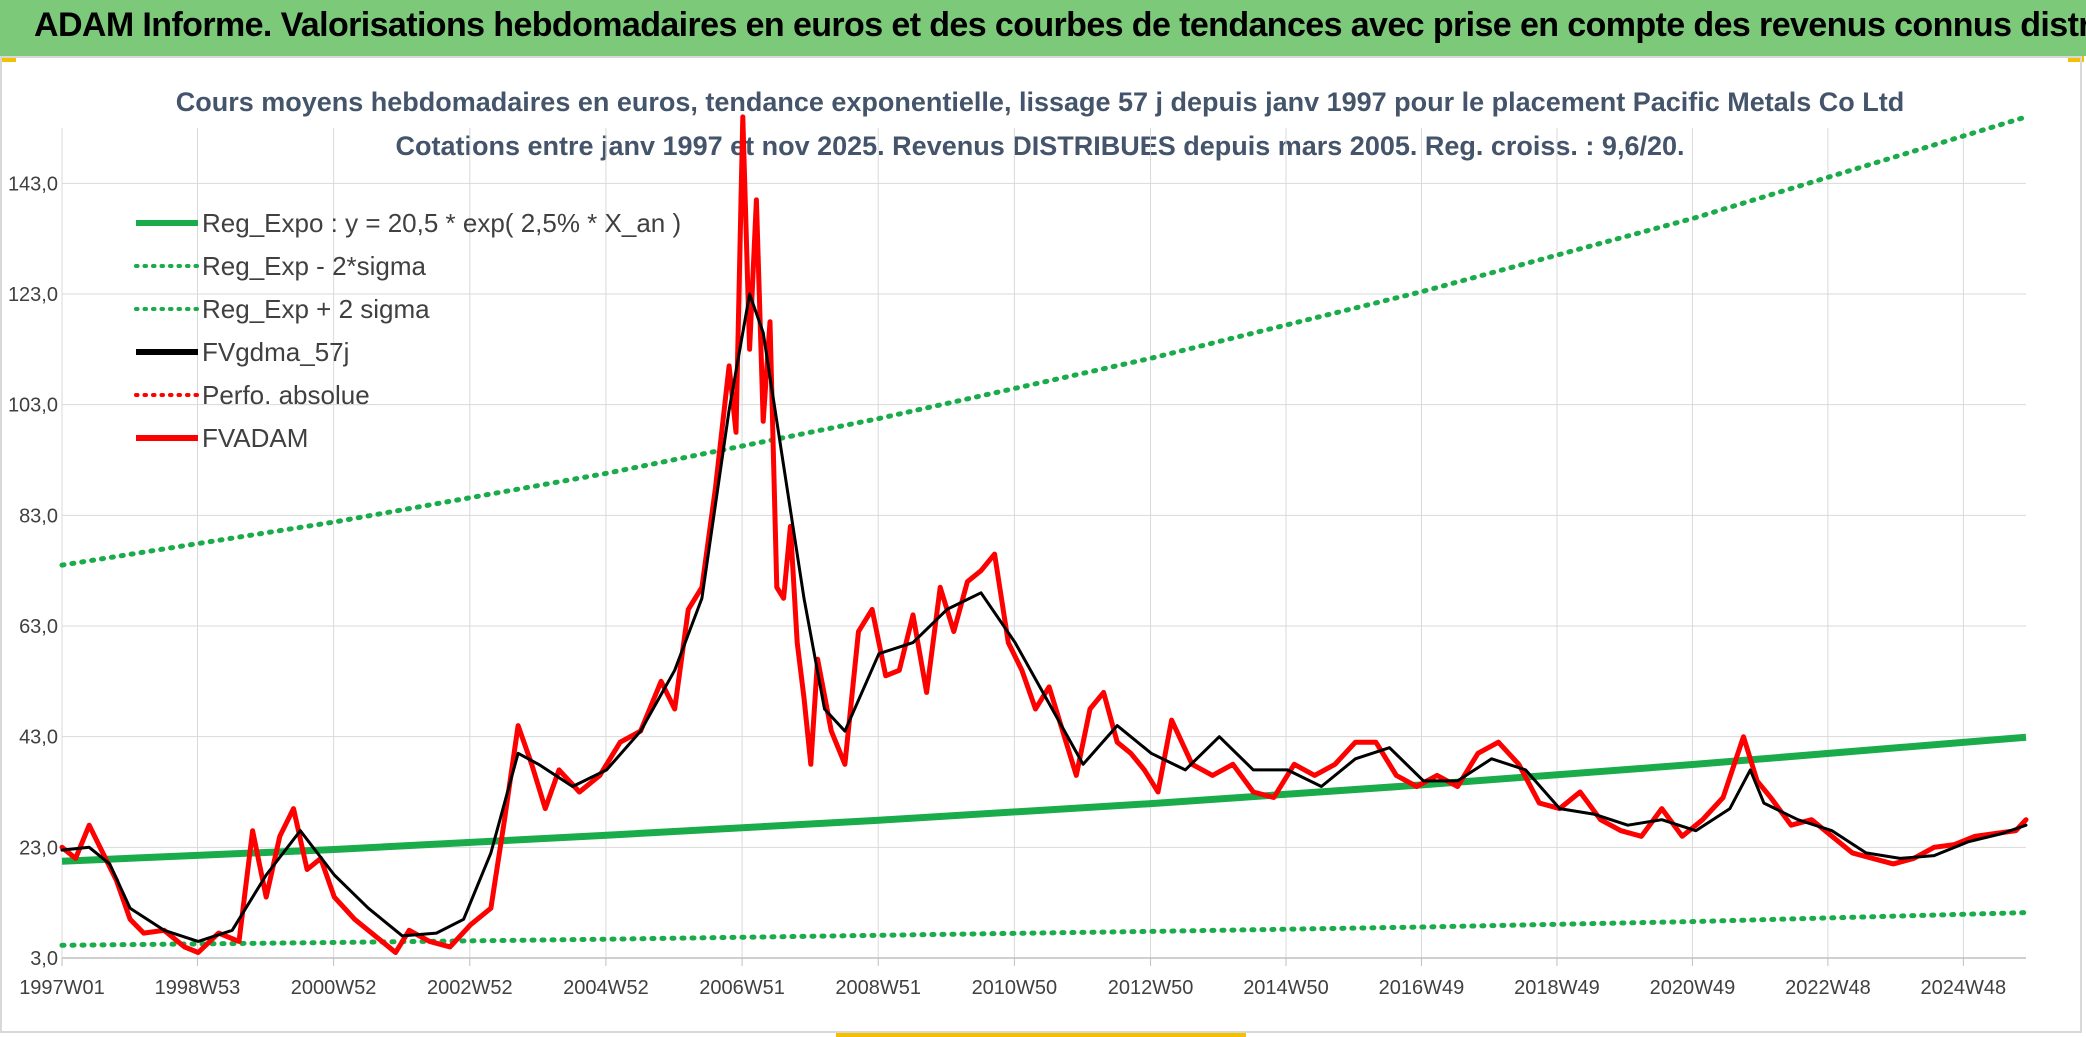  What do you see at coordinates (198, 988) in the screenshot?
I see `x-tick-label: 1998W53` at bounding box center [198, 988].